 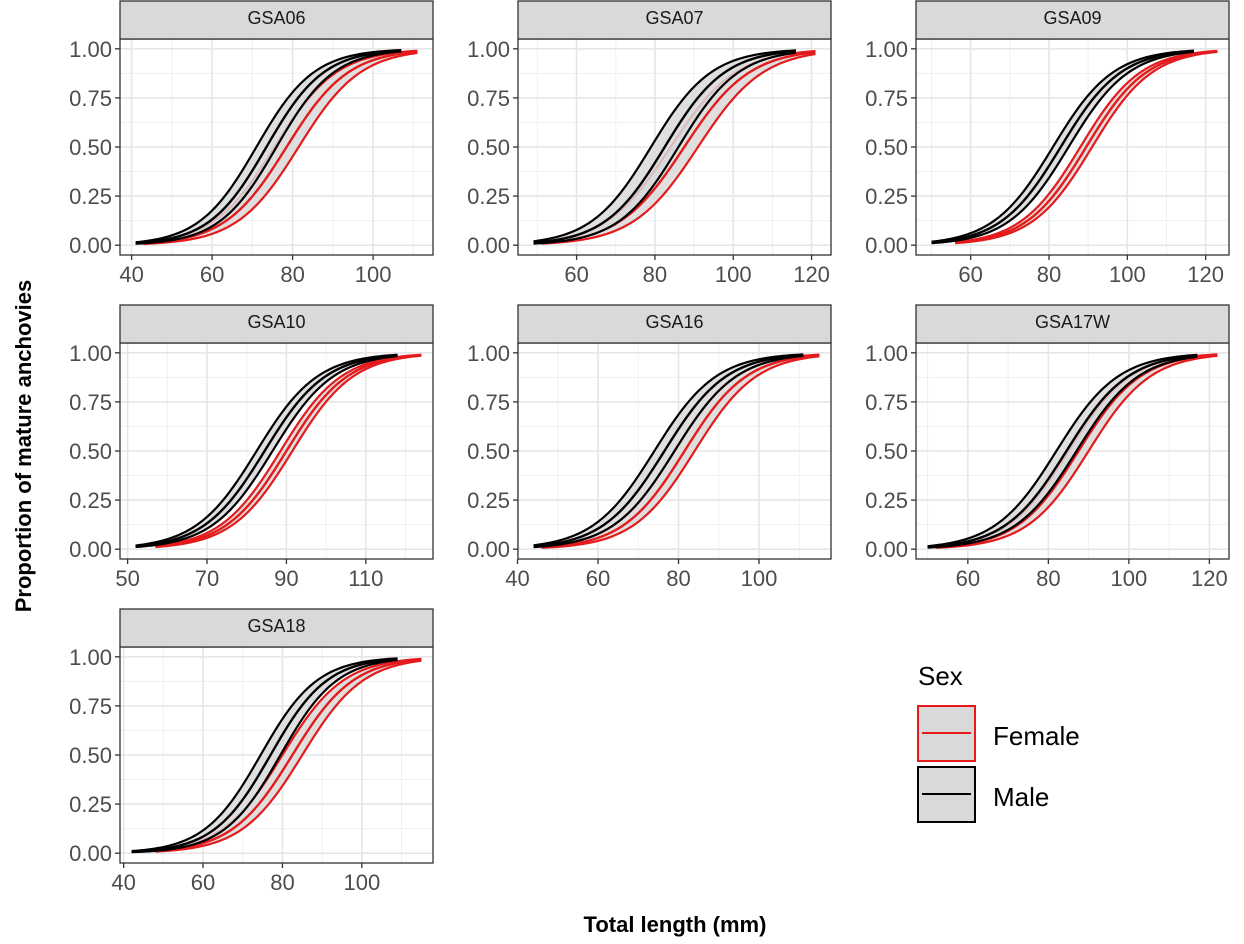 I want to click on strip-label: GSA09, so click(x=1072, y=18).